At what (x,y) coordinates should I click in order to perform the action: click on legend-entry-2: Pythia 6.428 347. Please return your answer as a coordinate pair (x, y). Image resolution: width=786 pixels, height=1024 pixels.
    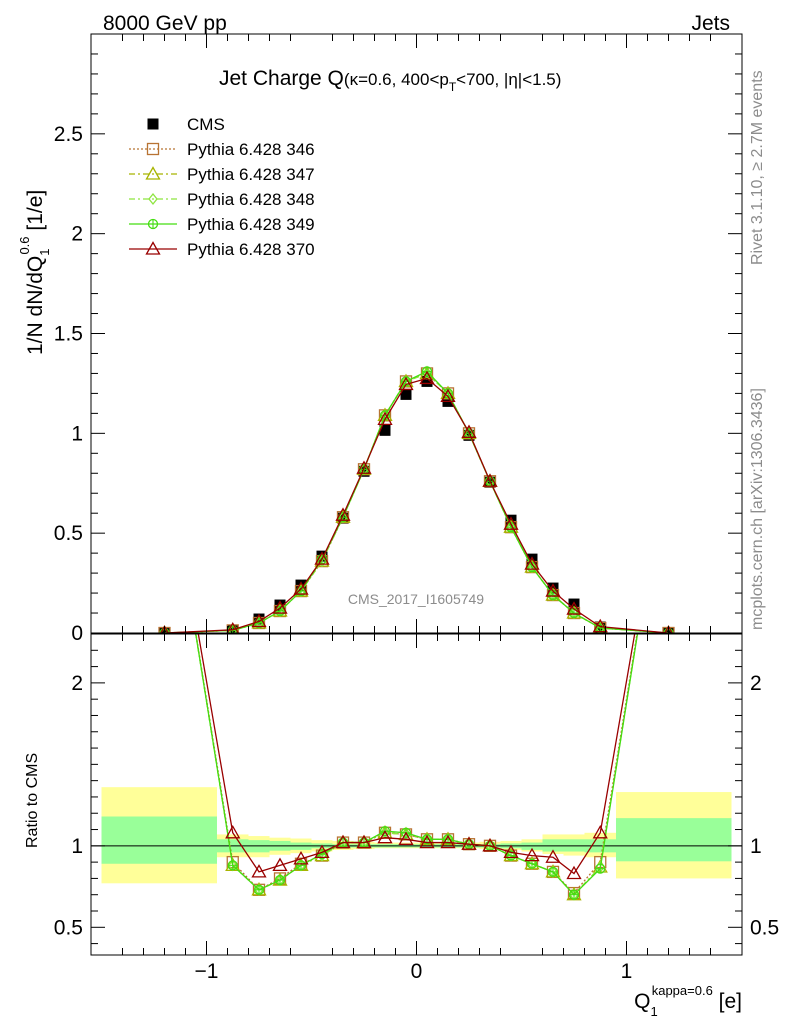
    Looking at the image, I should click on (222, 174).